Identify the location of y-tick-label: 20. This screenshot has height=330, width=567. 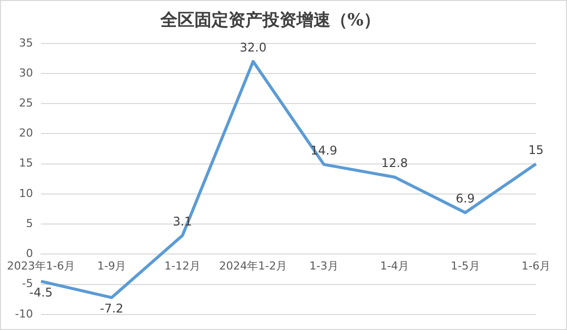
(25, 133).